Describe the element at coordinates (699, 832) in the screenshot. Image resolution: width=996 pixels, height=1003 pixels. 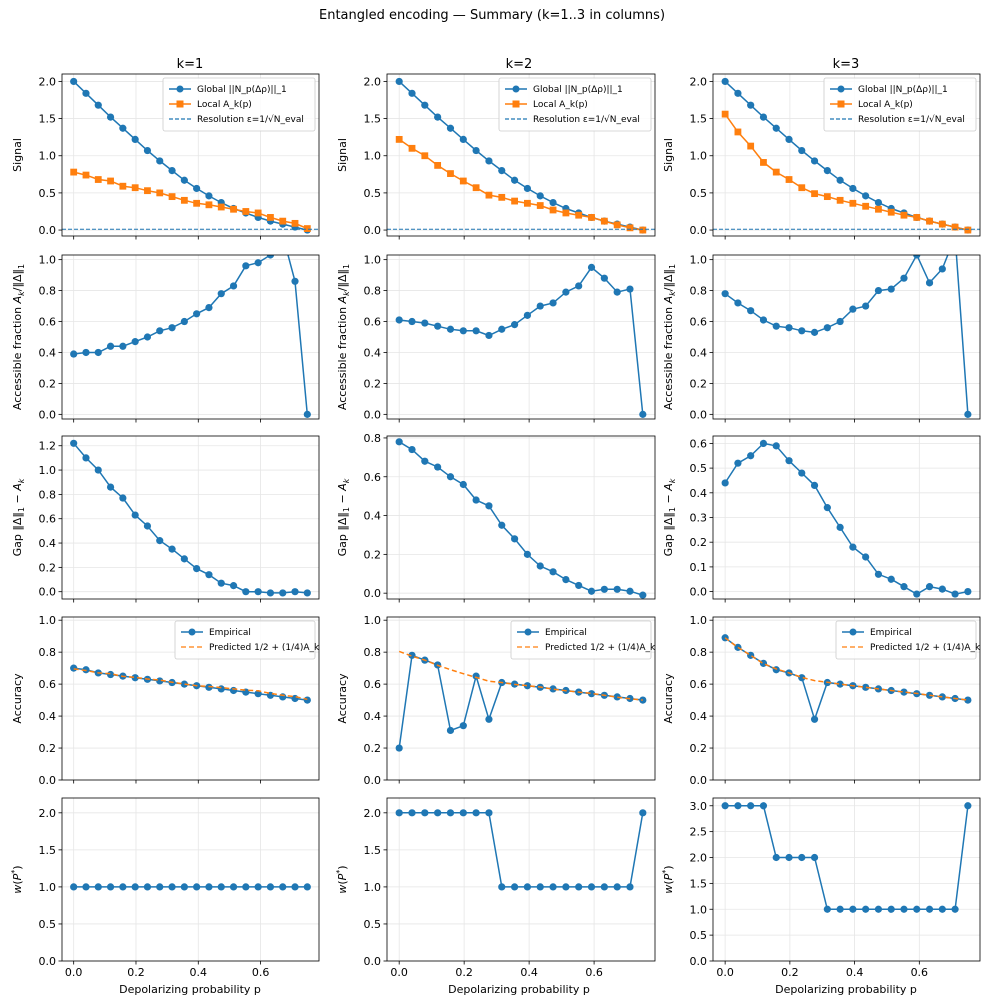
I see `y-tick-label: 2.5` at that location.